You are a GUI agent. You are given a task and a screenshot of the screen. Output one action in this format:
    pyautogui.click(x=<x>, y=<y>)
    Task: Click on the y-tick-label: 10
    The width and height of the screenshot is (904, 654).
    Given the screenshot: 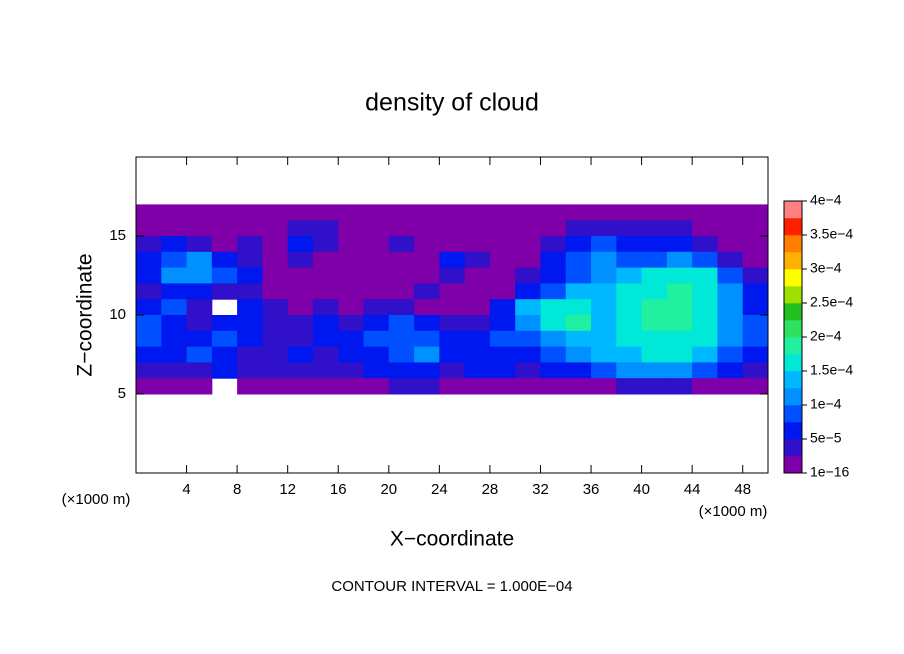 What is the action you would take?
    pyautogui.click(x=117, y=314)
    